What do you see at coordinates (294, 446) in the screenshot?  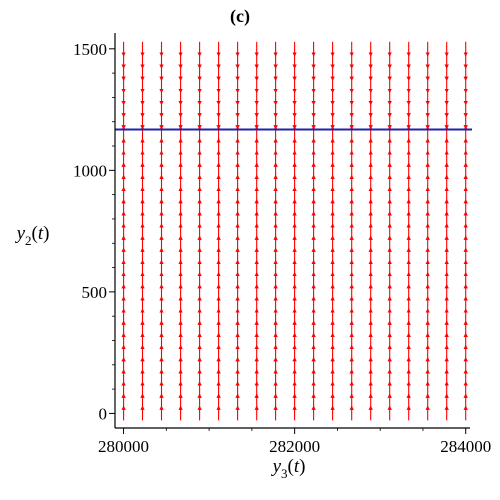 I see `x-tick-label: 282000` at bounding box center [294, 446].